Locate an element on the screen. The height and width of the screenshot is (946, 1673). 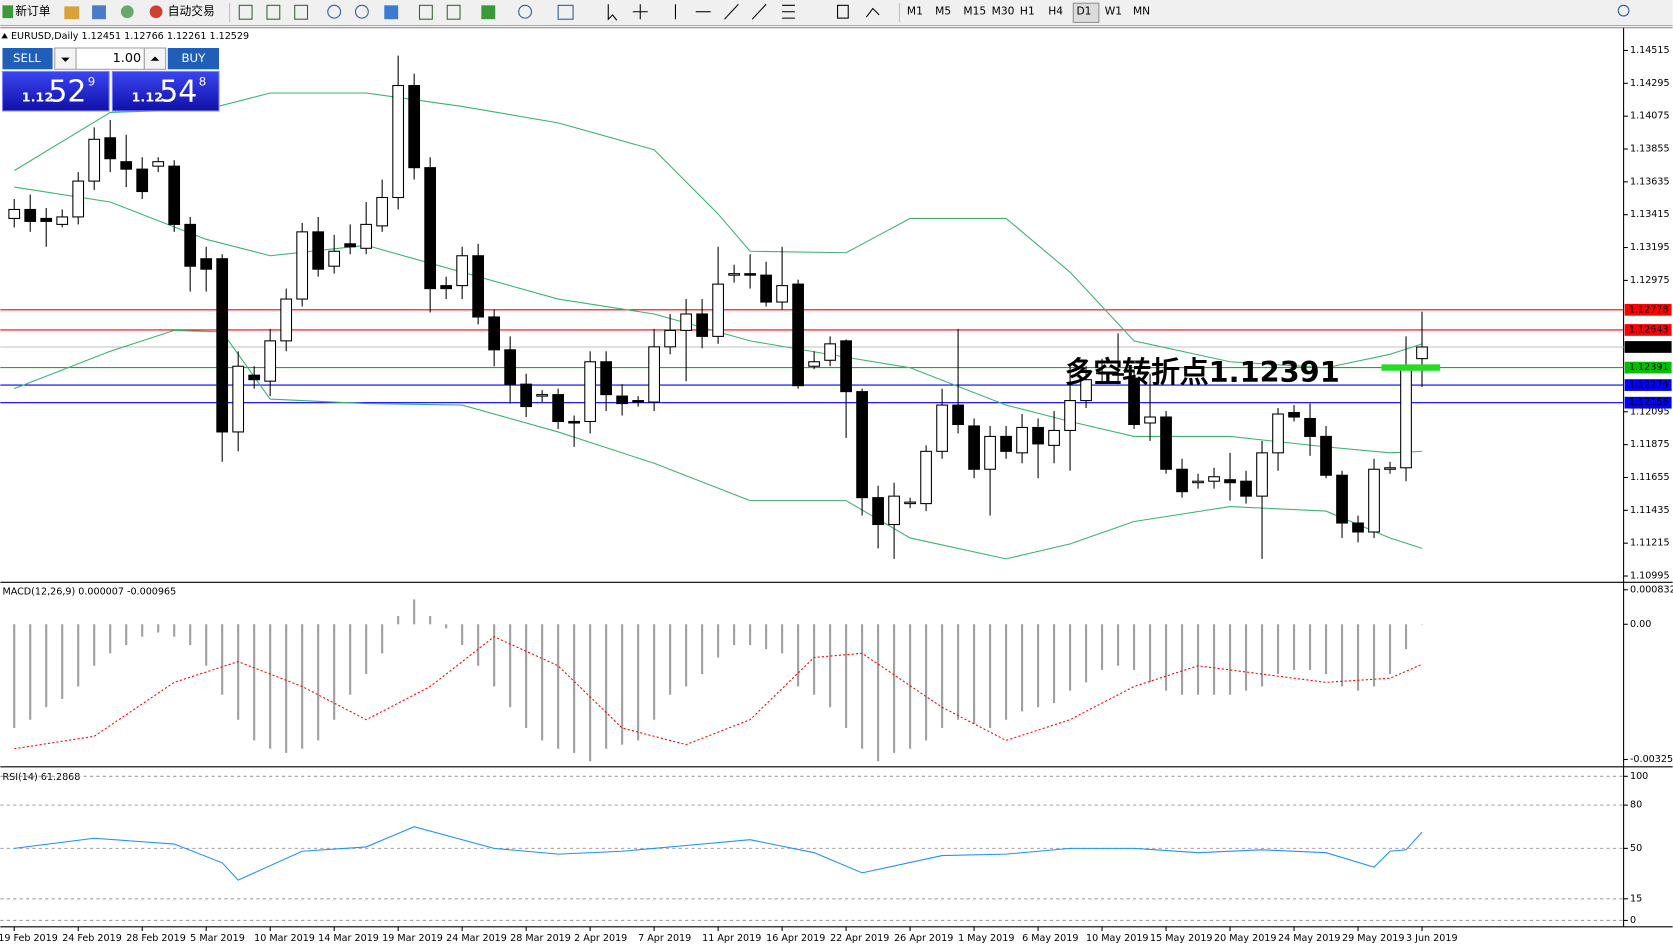
chart-shift-icon is located at coordinates (453, 12).